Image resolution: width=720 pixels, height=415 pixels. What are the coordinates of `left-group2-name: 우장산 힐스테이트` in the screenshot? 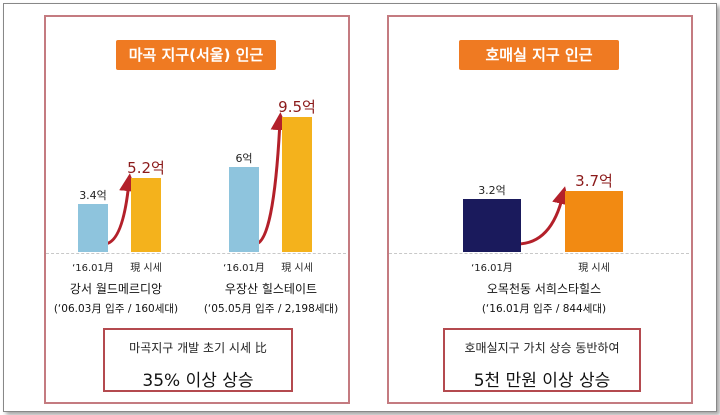 It's located at (271, 289).